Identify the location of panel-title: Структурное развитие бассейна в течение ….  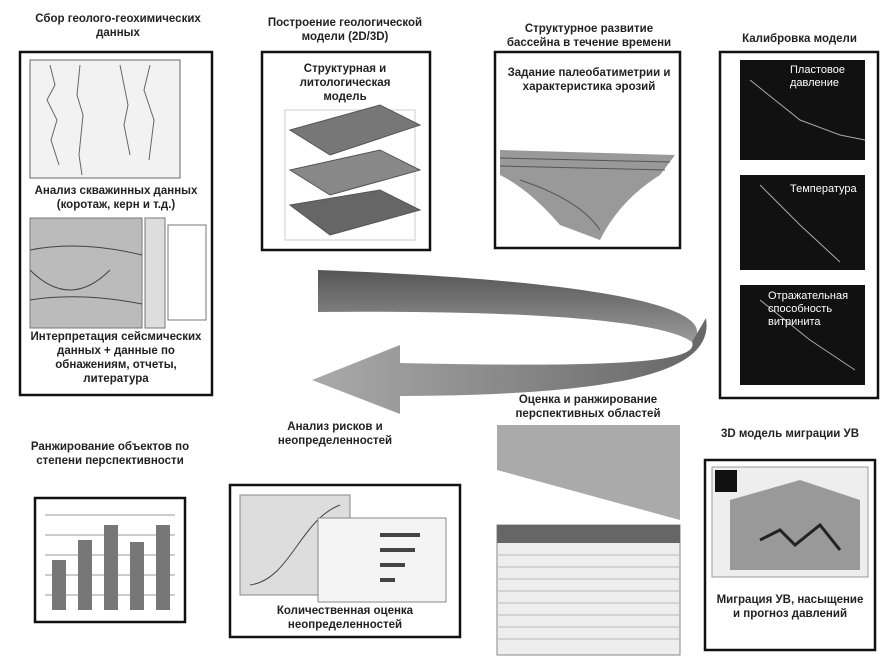
(589, 36).